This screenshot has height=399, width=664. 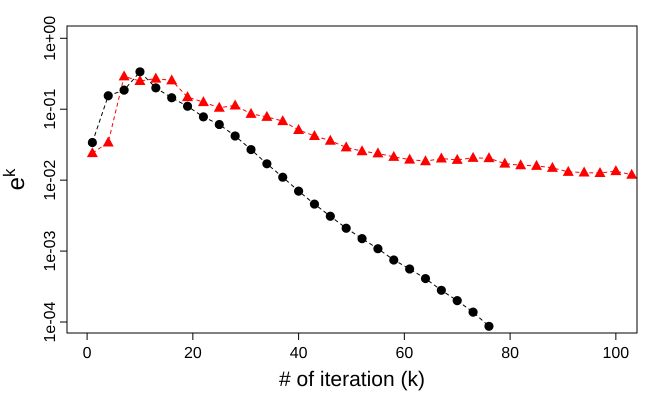 I want to click on x-tick-label: 80, so click(x=510, y=353).